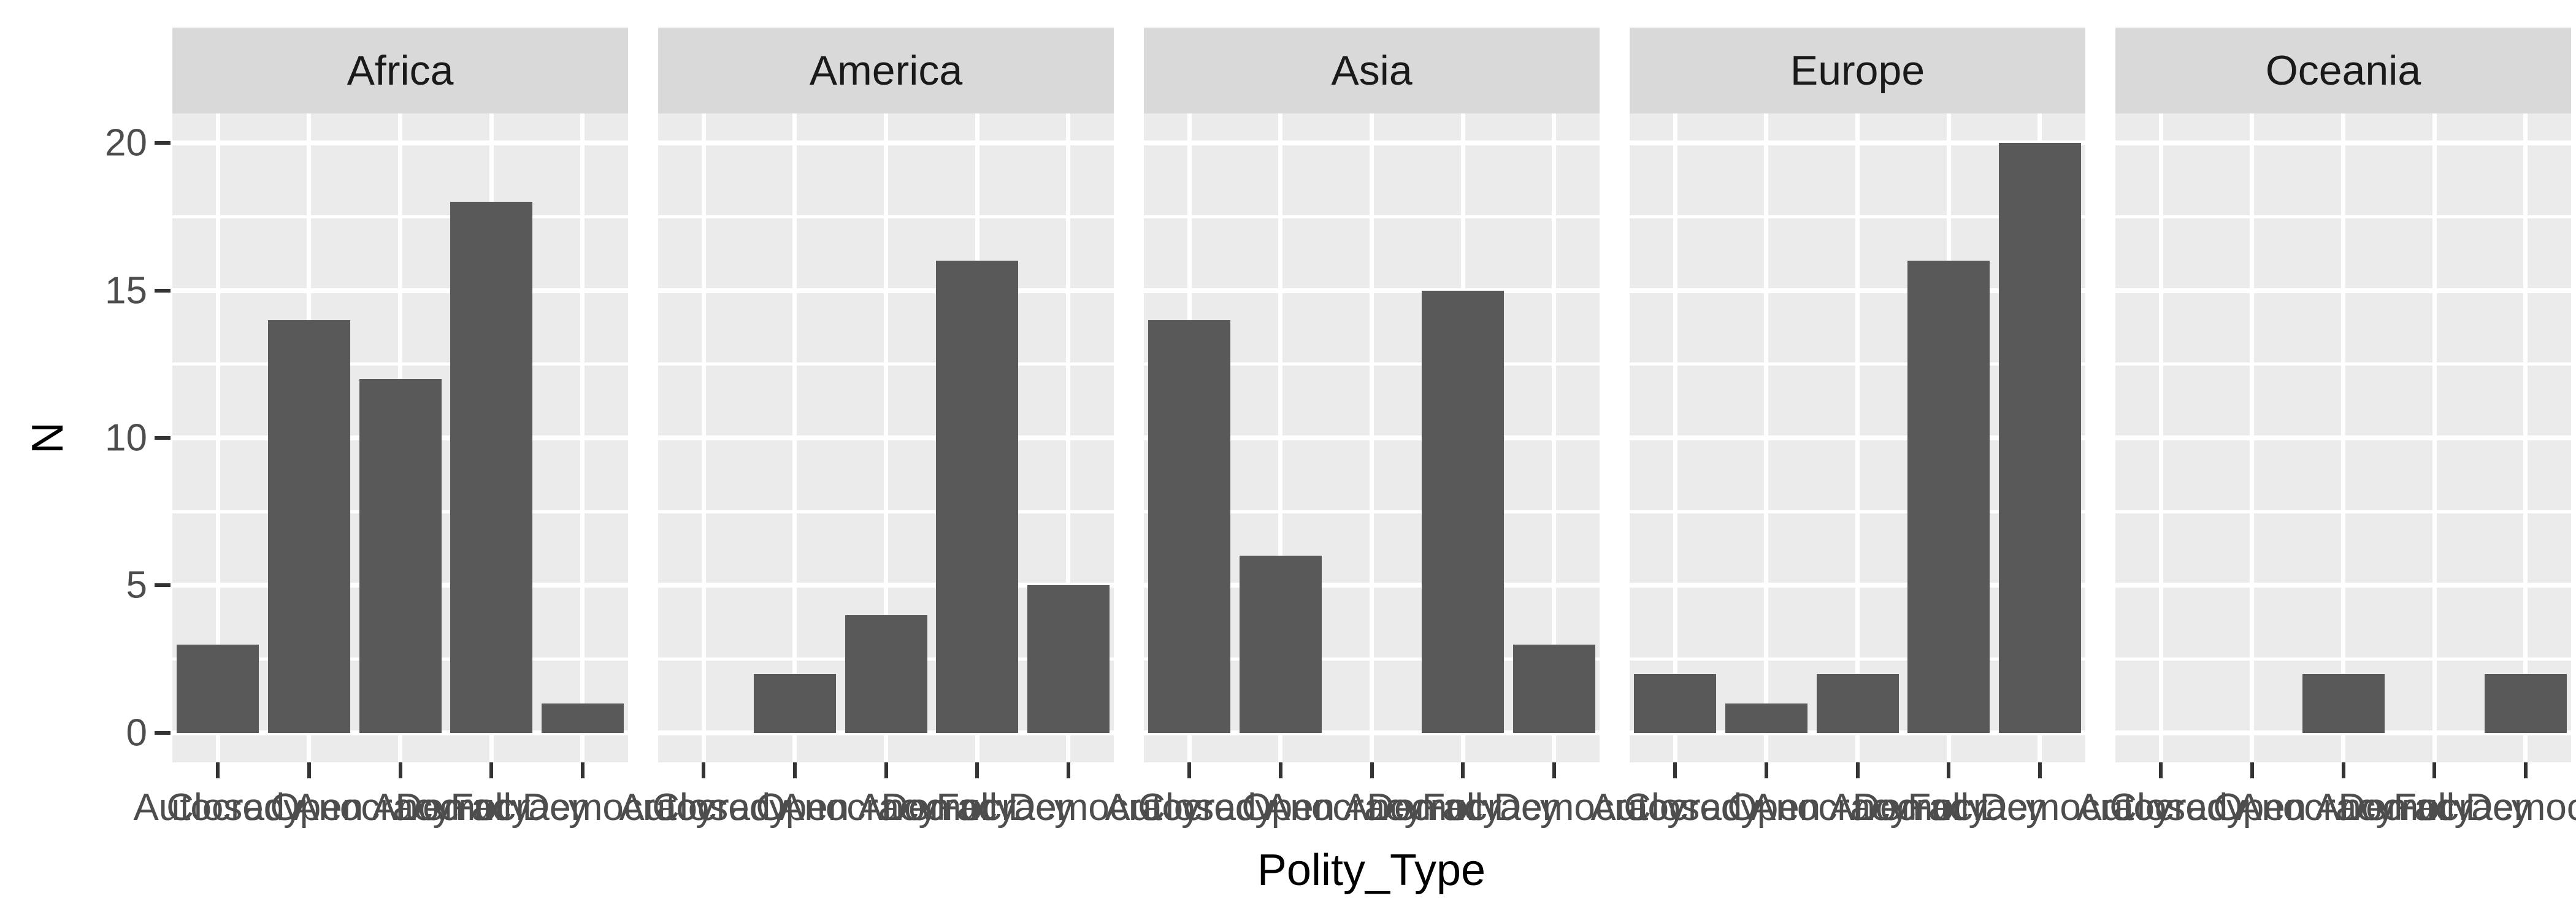 The width and height of the screenshot is (2576, 920). Describe the element at coordinates (1371, 870) in the screenshot. I see `x-axis-title: Polity_Type` at that location.